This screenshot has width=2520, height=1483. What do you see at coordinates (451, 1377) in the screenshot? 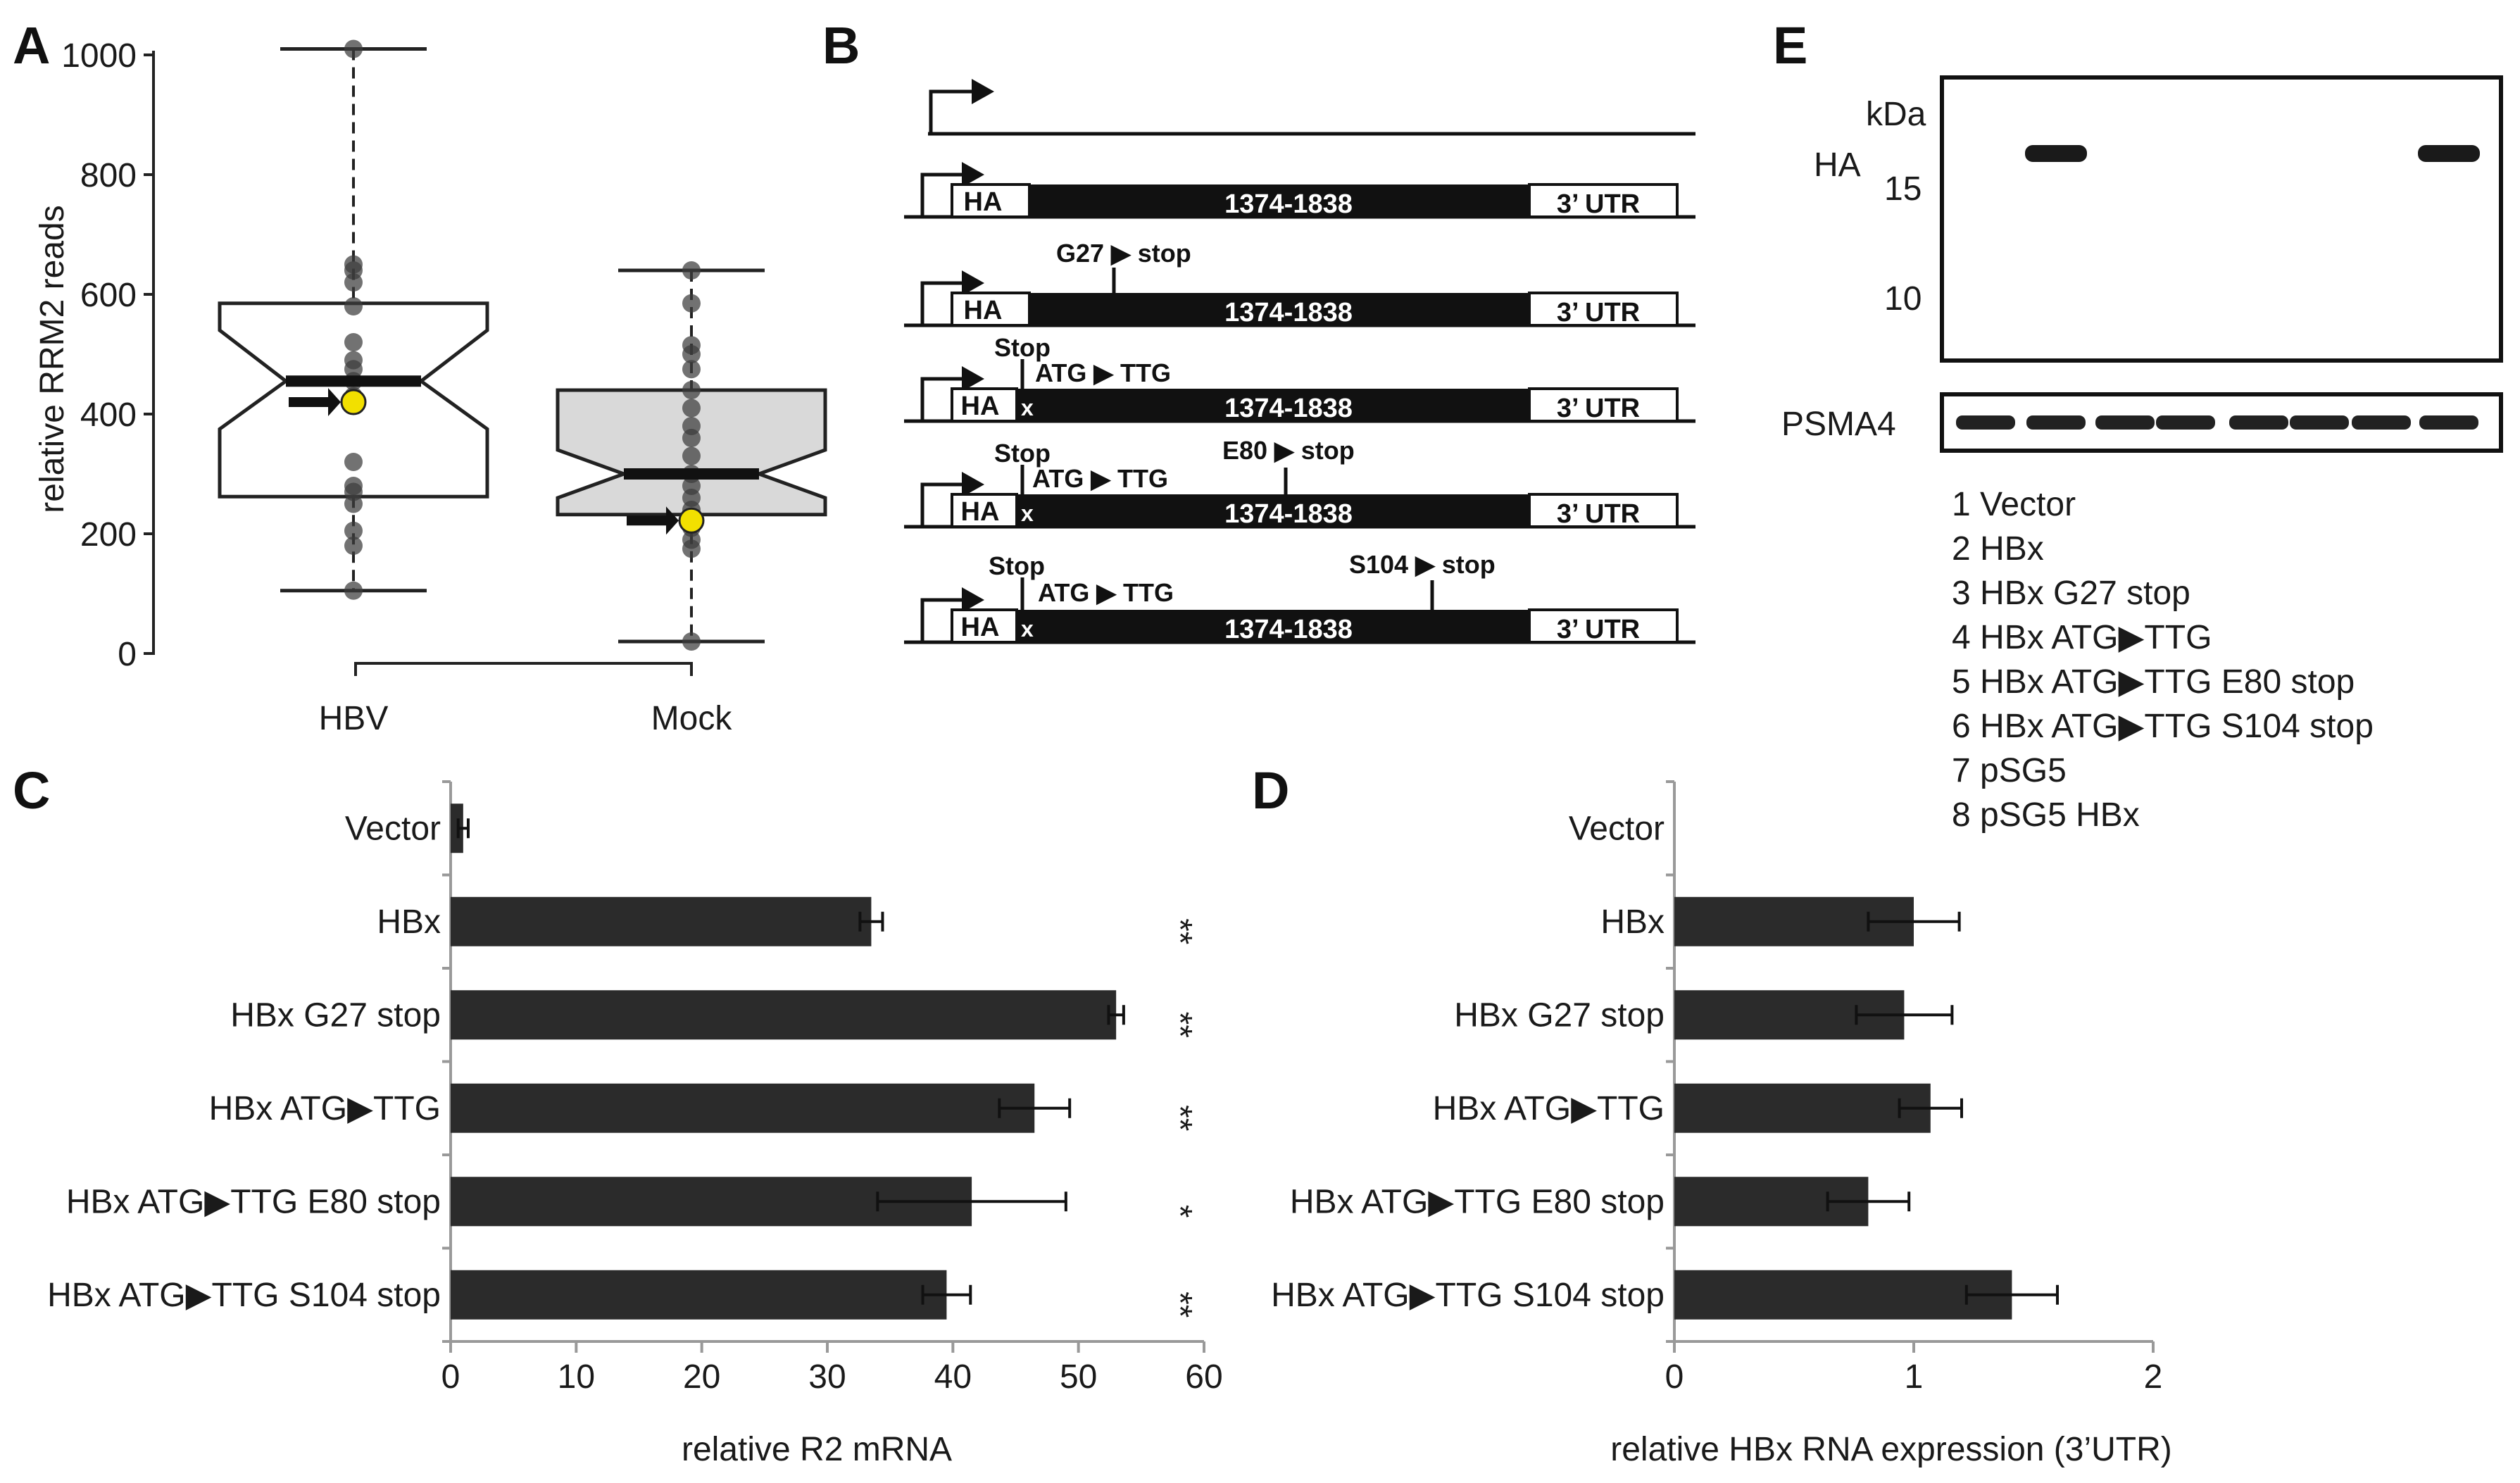
I see `c-x-tick-label: 0` at bounding box center [451, 1377].